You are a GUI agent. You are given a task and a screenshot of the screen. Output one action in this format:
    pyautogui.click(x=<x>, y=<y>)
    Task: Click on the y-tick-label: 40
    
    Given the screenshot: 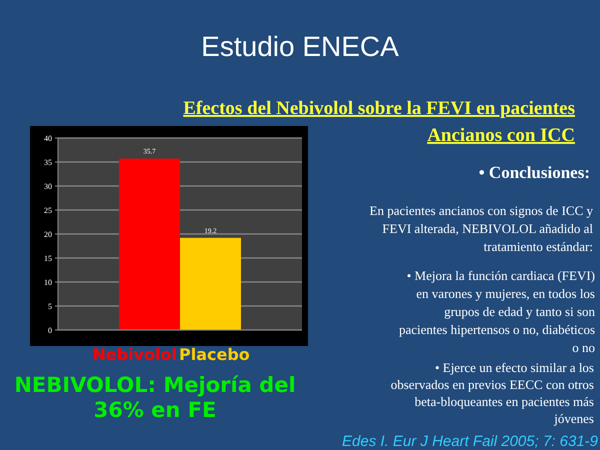 What is the action you would take?
    pyautogui.click(x=48, y=138)
    